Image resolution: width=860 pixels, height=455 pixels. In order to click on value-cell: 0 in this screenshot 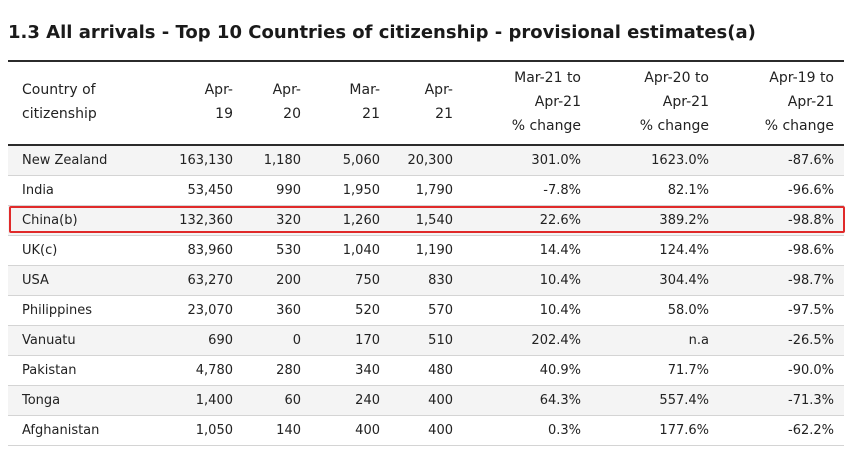, I will do `click(277, 340)`.